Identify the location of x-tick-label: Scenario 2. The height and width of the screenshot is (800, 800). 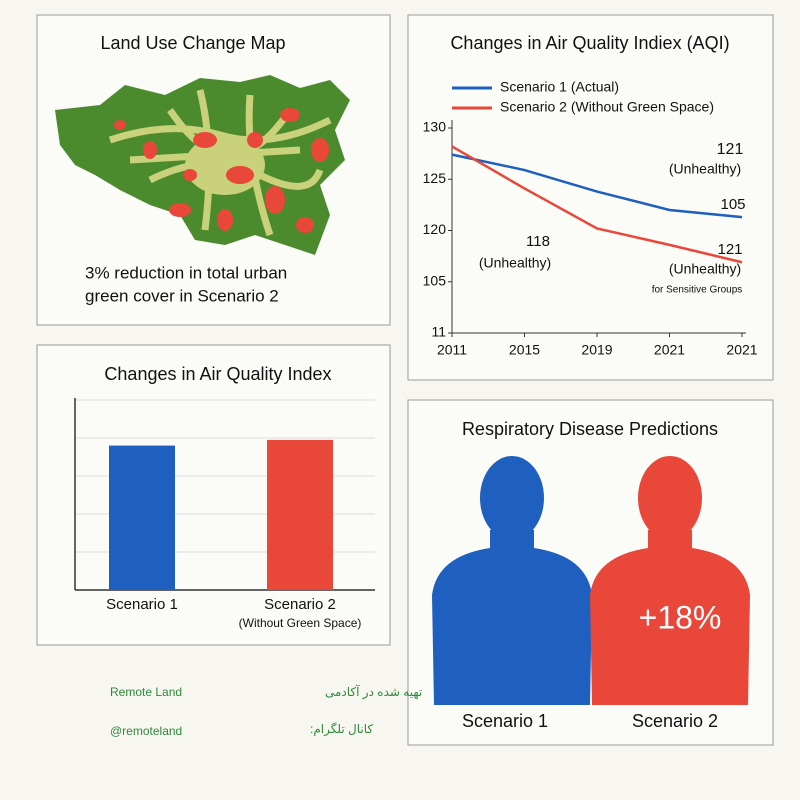
(300, 604).